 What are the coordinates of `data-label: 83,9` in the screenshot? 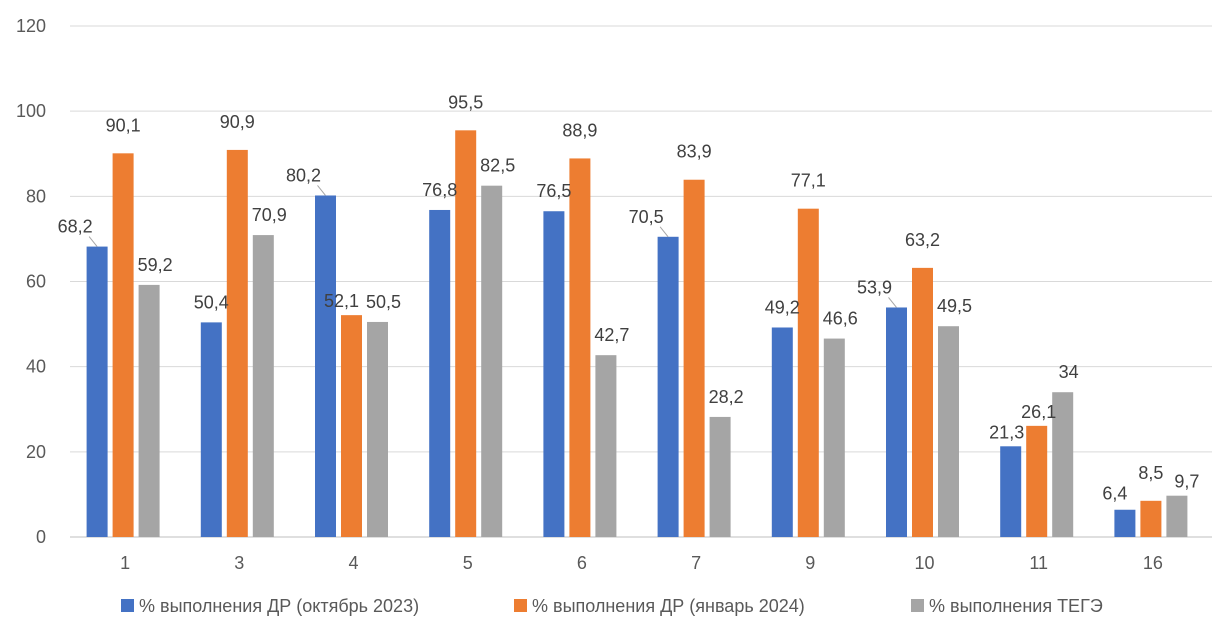 It's located at (694, 152).